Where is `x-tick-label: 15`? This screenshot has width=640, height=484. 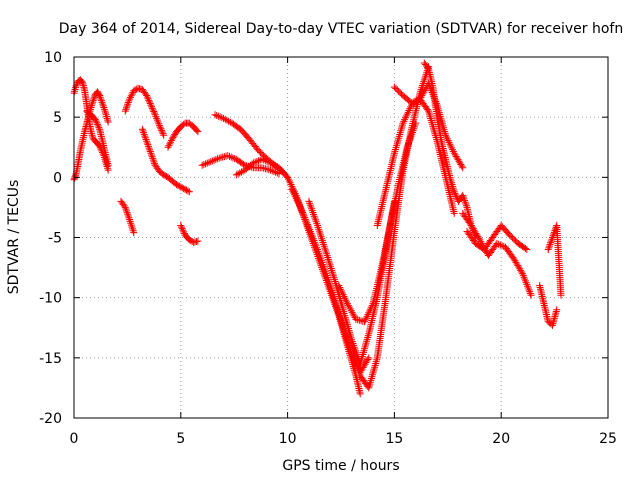 x-tick-label: 15 is located at coordinates (394, 439).